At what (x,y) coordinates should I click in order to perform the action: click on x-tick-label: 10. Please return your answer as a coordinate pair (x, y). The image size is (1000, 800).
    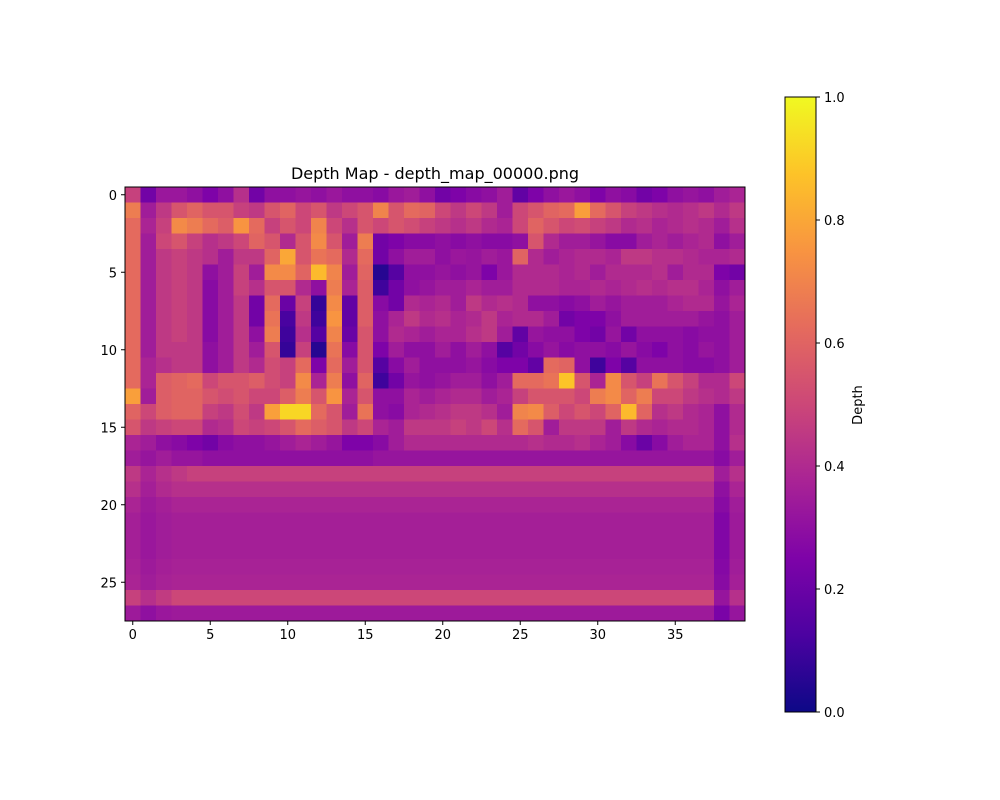
    Looking at the image, I should click on (287, 635).